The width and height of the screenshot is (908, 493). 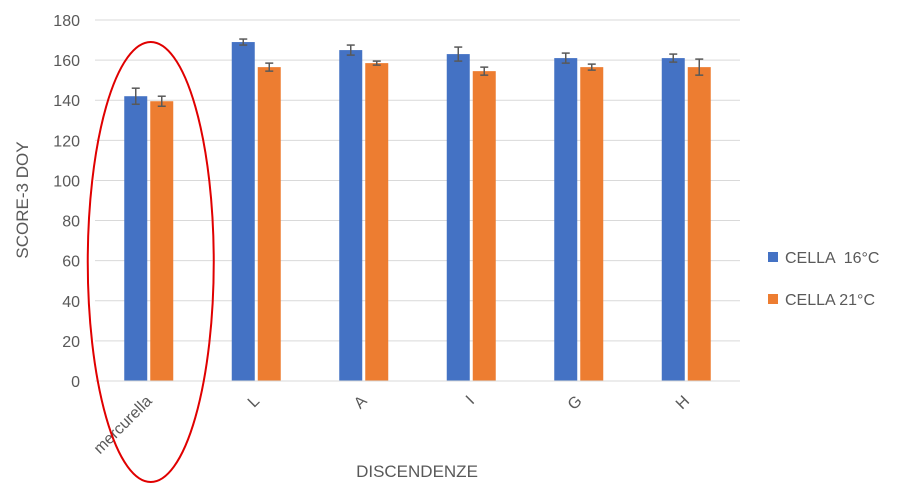 I want to click on y-tick-label: 40, so click(x=71, y=302).